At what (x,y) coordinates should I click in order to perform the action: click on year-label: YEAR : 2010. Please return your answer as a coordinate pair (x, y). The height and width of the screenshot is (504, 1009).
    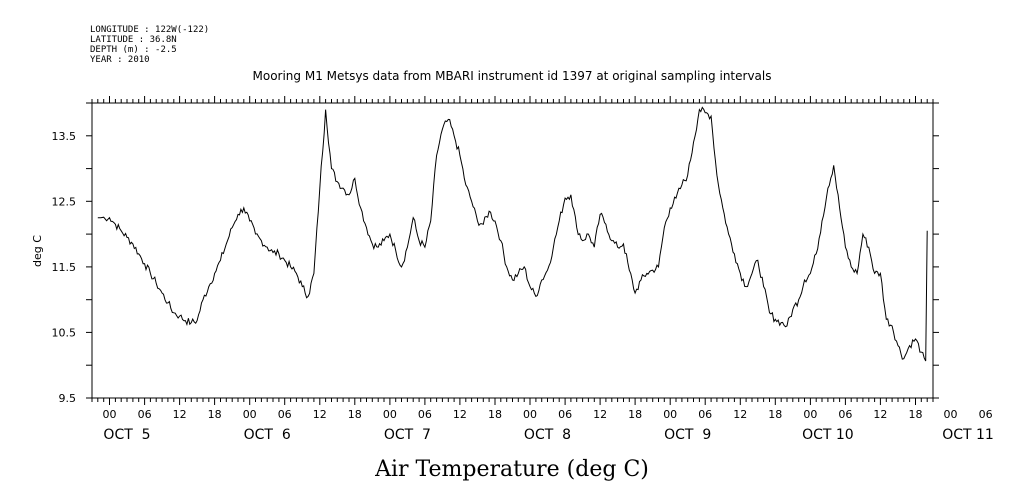
    Looking at the image, I should click on (120, 60).